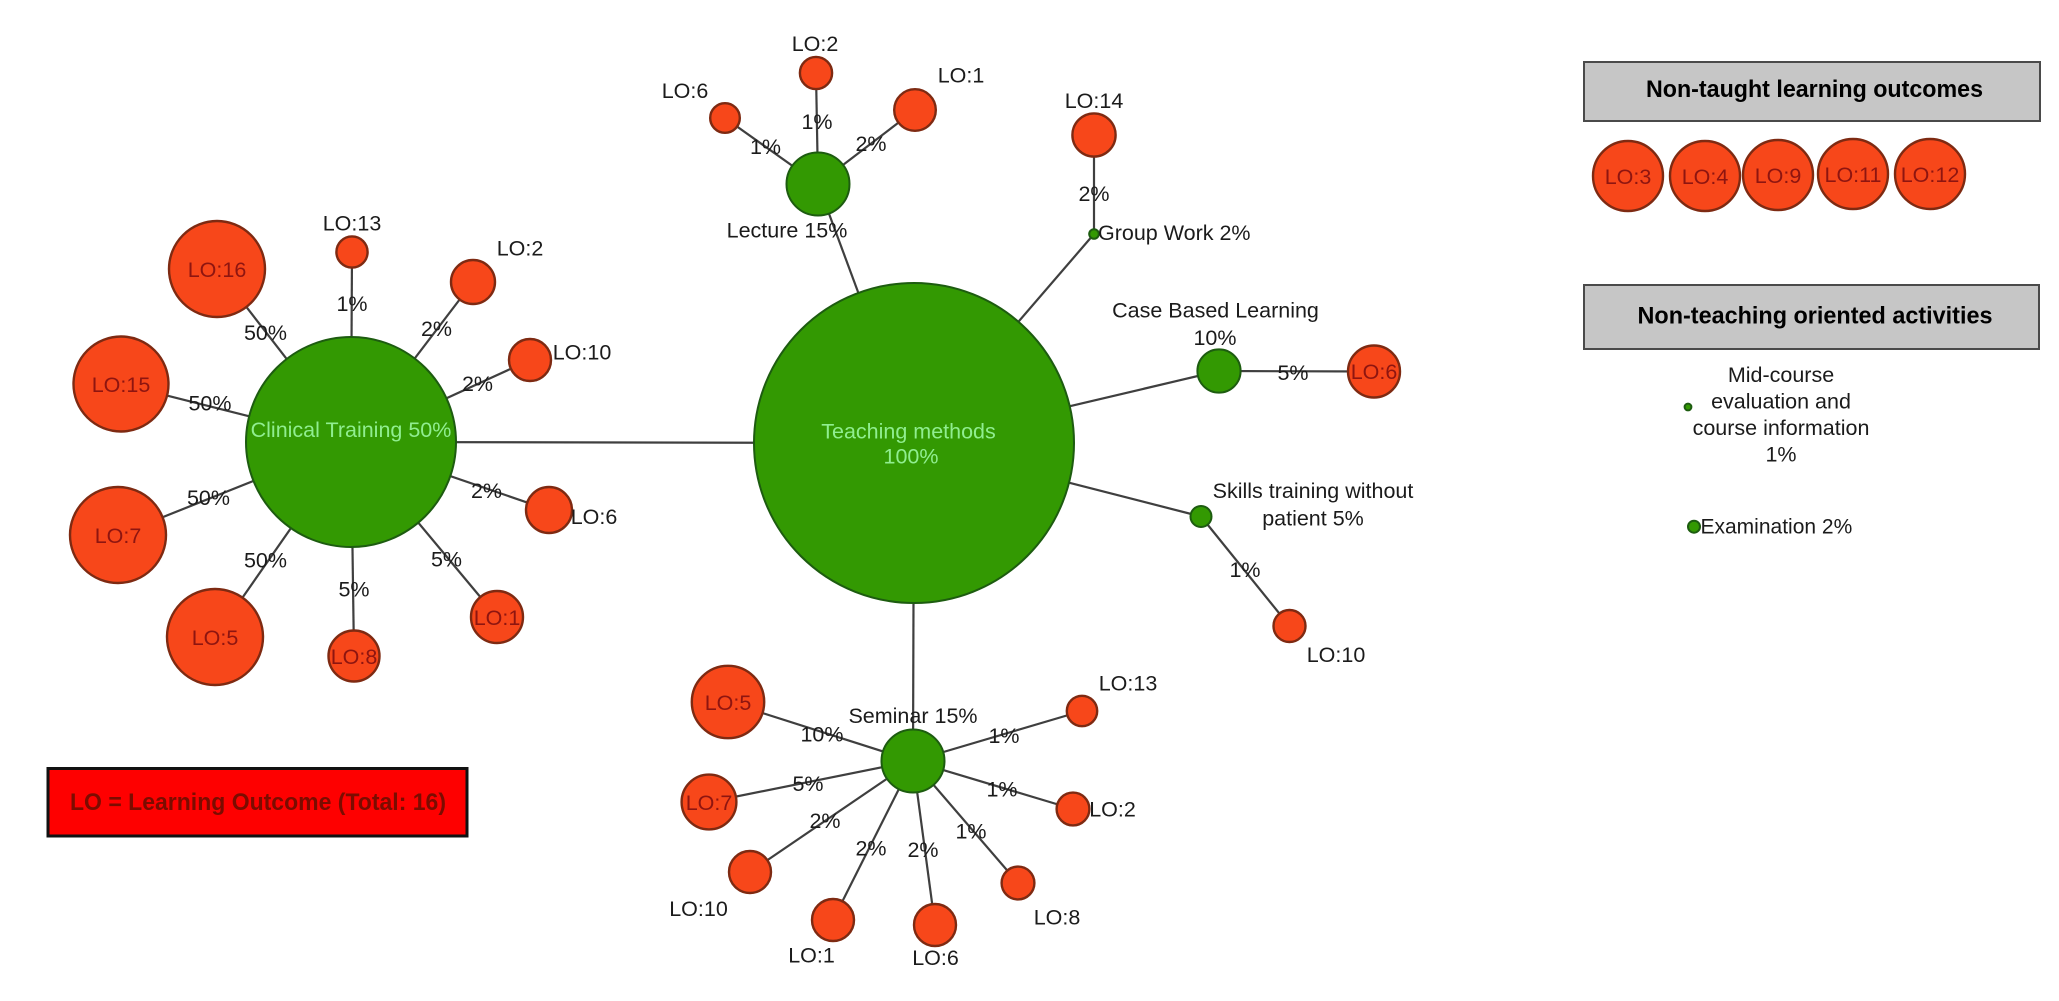 Image resolution: width=2059 pixels, height=1001 pixels. What do you see at coordinates (1778, 176) in the screenshot?
I see `svg-text: LO:9` at bounding box center [1778, 176].